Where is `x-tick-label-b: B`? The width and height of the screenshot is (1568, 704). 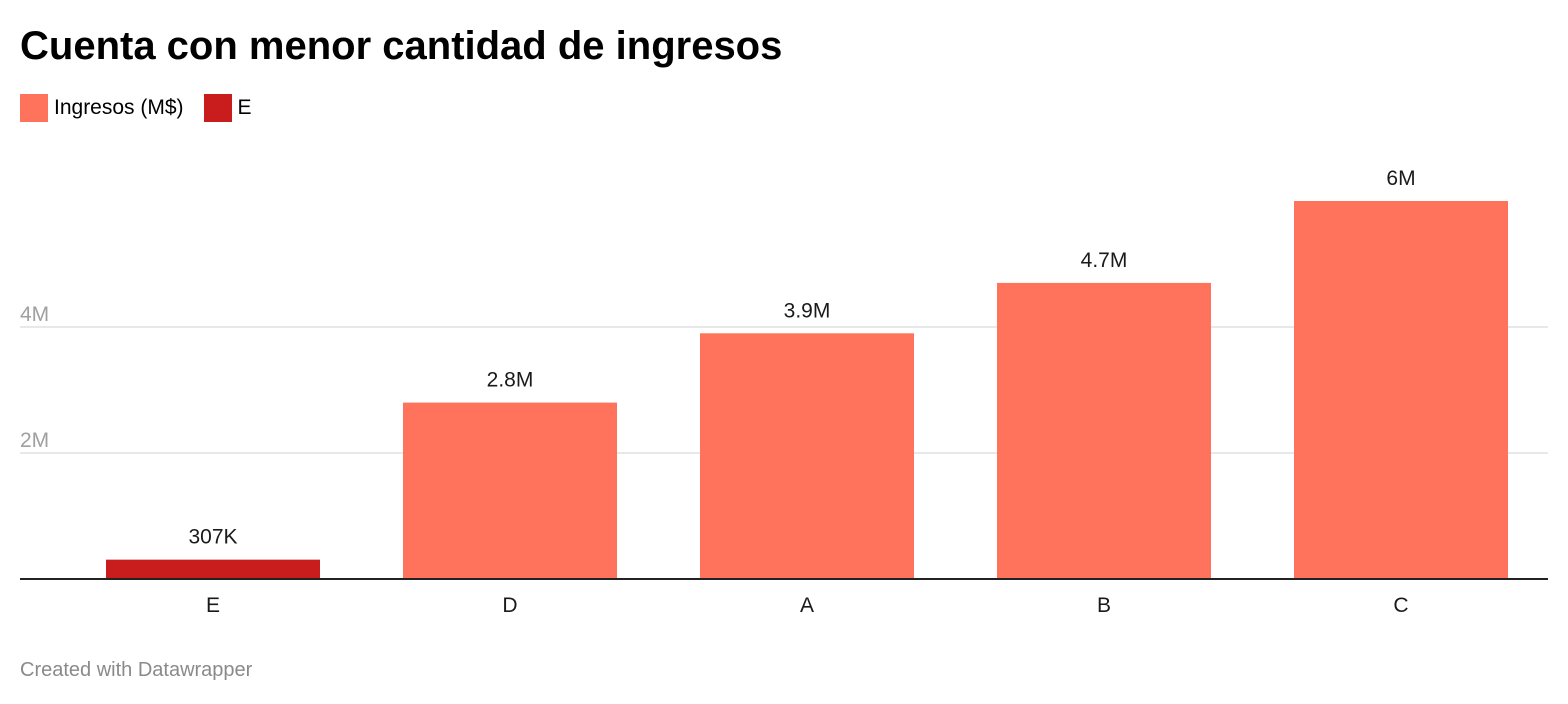 x-tick-label-b: B is located at coordinates (1104, 605).